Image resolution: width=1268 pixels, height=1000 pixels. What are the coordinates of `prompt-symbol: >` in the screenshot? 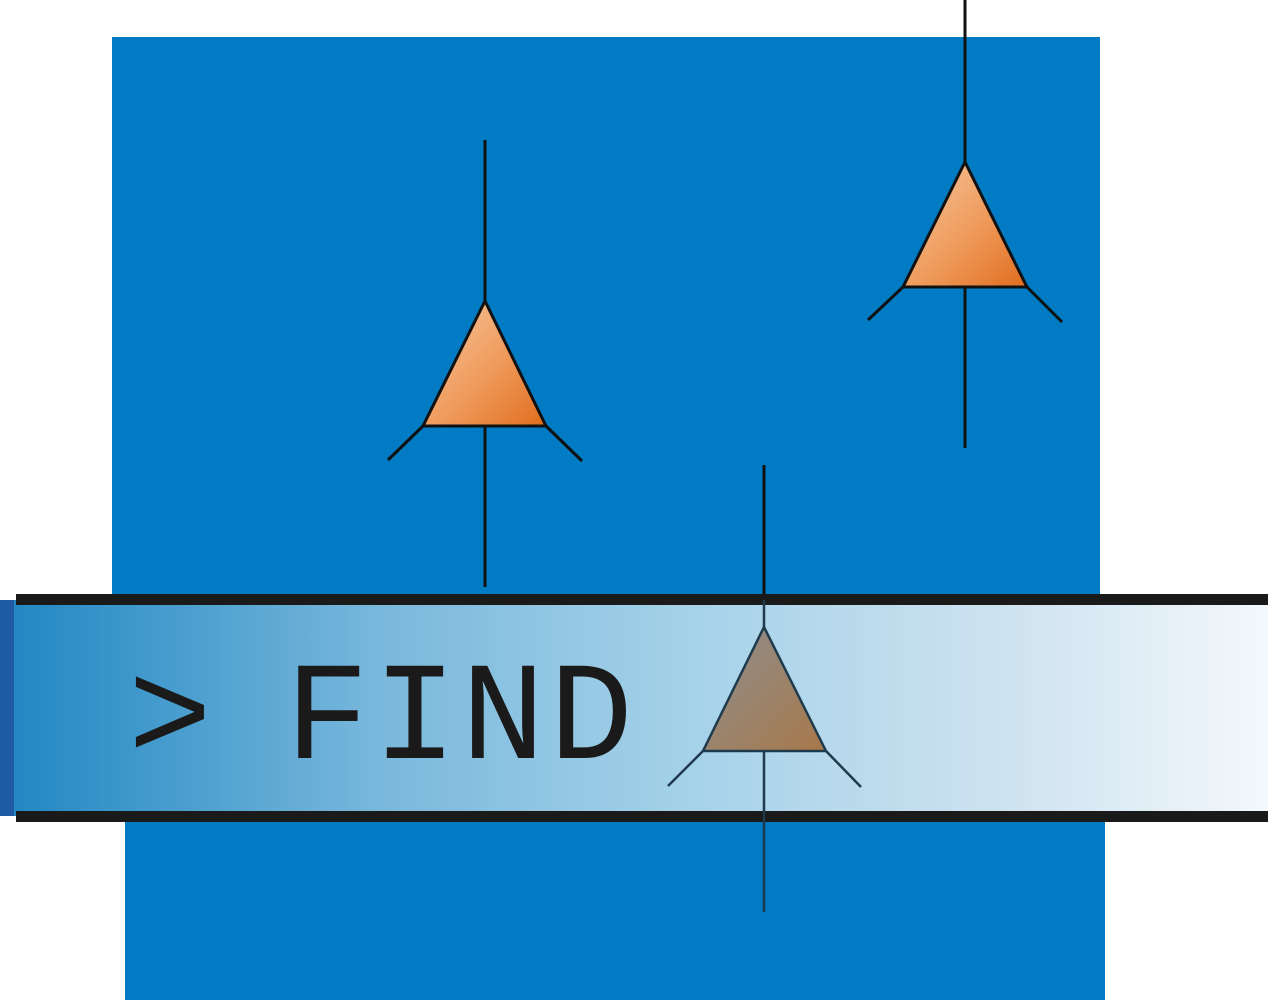 It's located at (172, 721).